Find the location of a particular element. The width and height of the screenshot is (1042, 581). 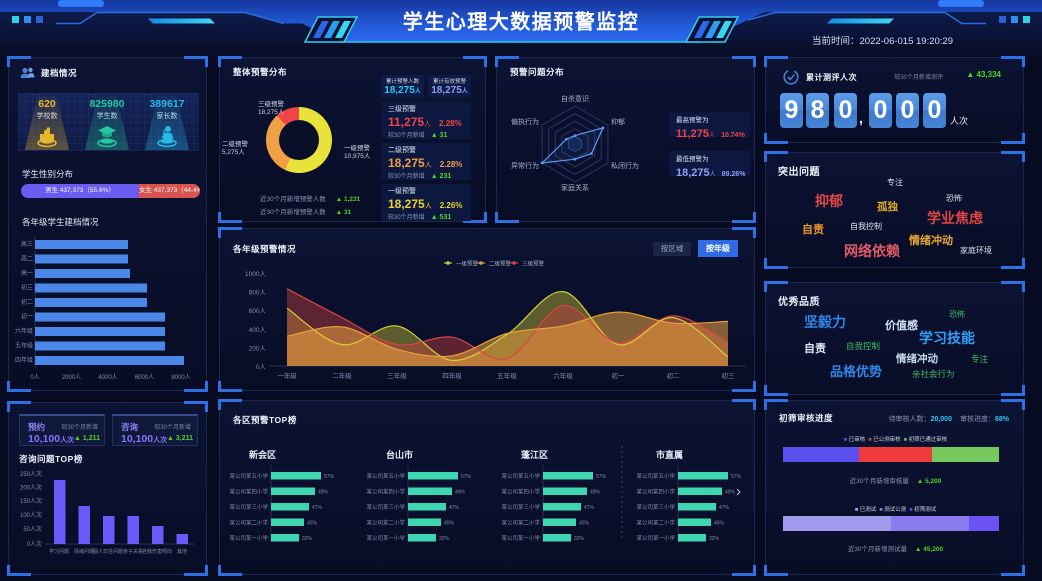

svg-text: 4000人 is located at coordinates (107, 377).